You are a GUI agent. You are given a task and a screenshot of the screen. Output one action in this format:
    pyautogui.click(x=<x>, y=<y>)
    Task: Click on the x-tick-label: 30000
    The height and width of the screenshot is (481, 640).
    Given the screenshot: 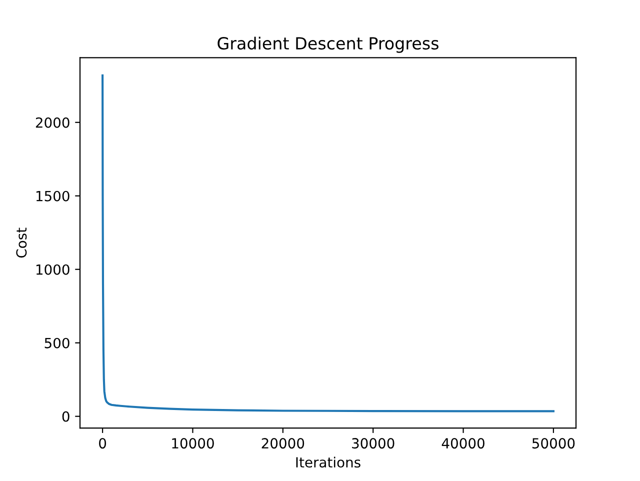 What is the action you would take?
    pyautogui.click(x=373, y=443)
    